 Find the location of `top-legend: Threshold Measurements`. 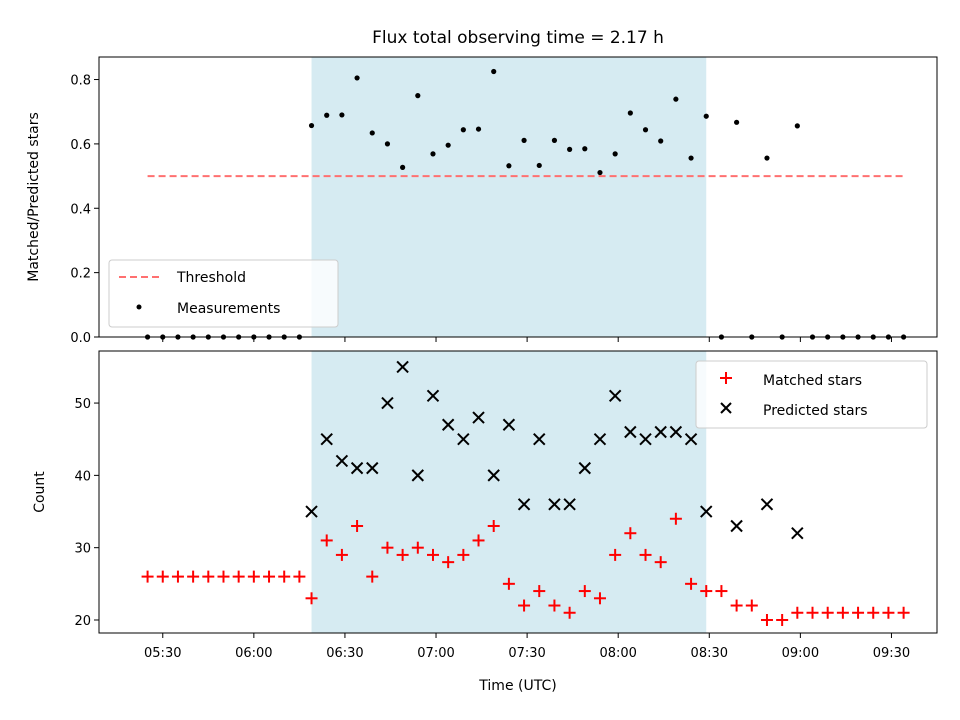

top-legend: Threshold Measurements is located at coordinates (223, 293).